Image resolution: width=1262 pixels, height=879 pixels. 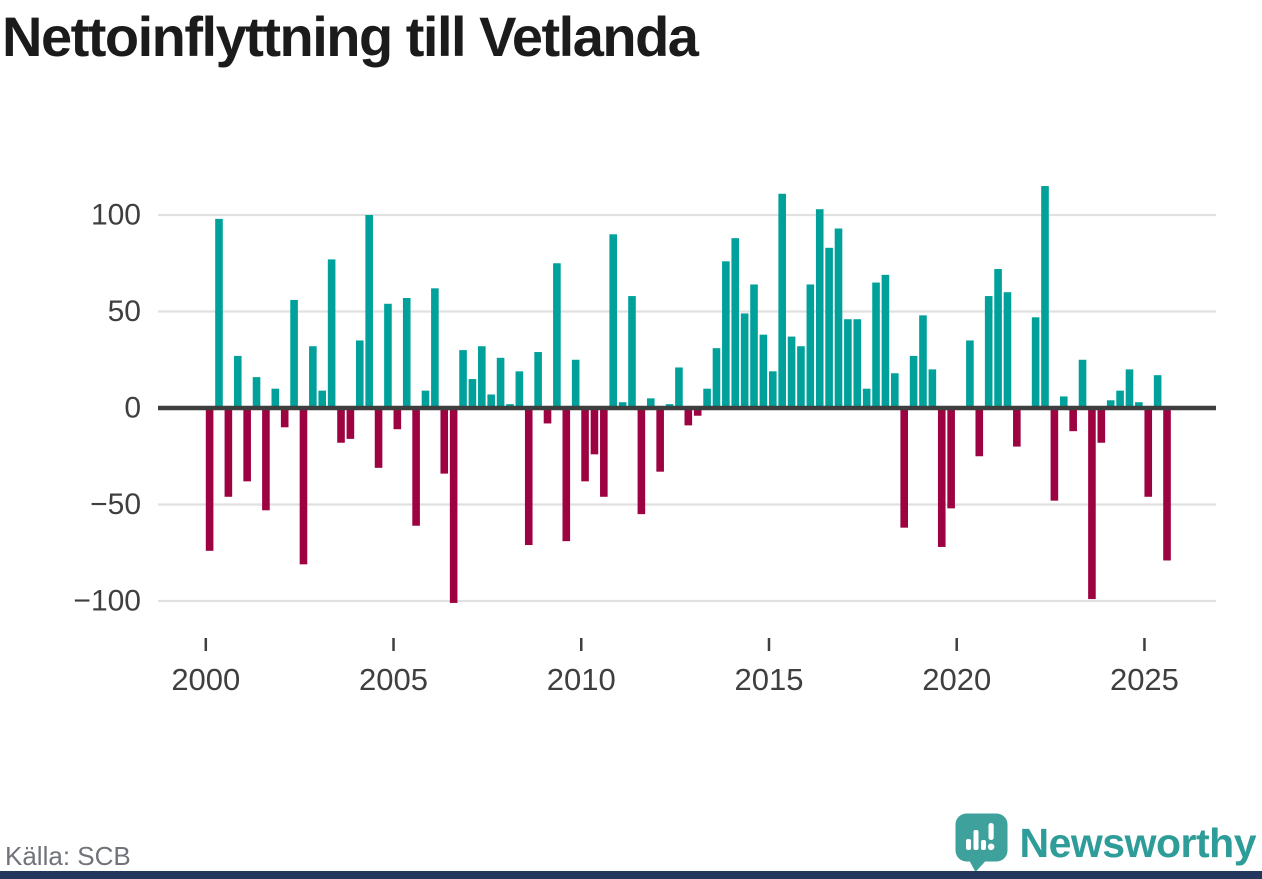 I want to click on x-tick-label: 2025, so click(x=1144, y=679).